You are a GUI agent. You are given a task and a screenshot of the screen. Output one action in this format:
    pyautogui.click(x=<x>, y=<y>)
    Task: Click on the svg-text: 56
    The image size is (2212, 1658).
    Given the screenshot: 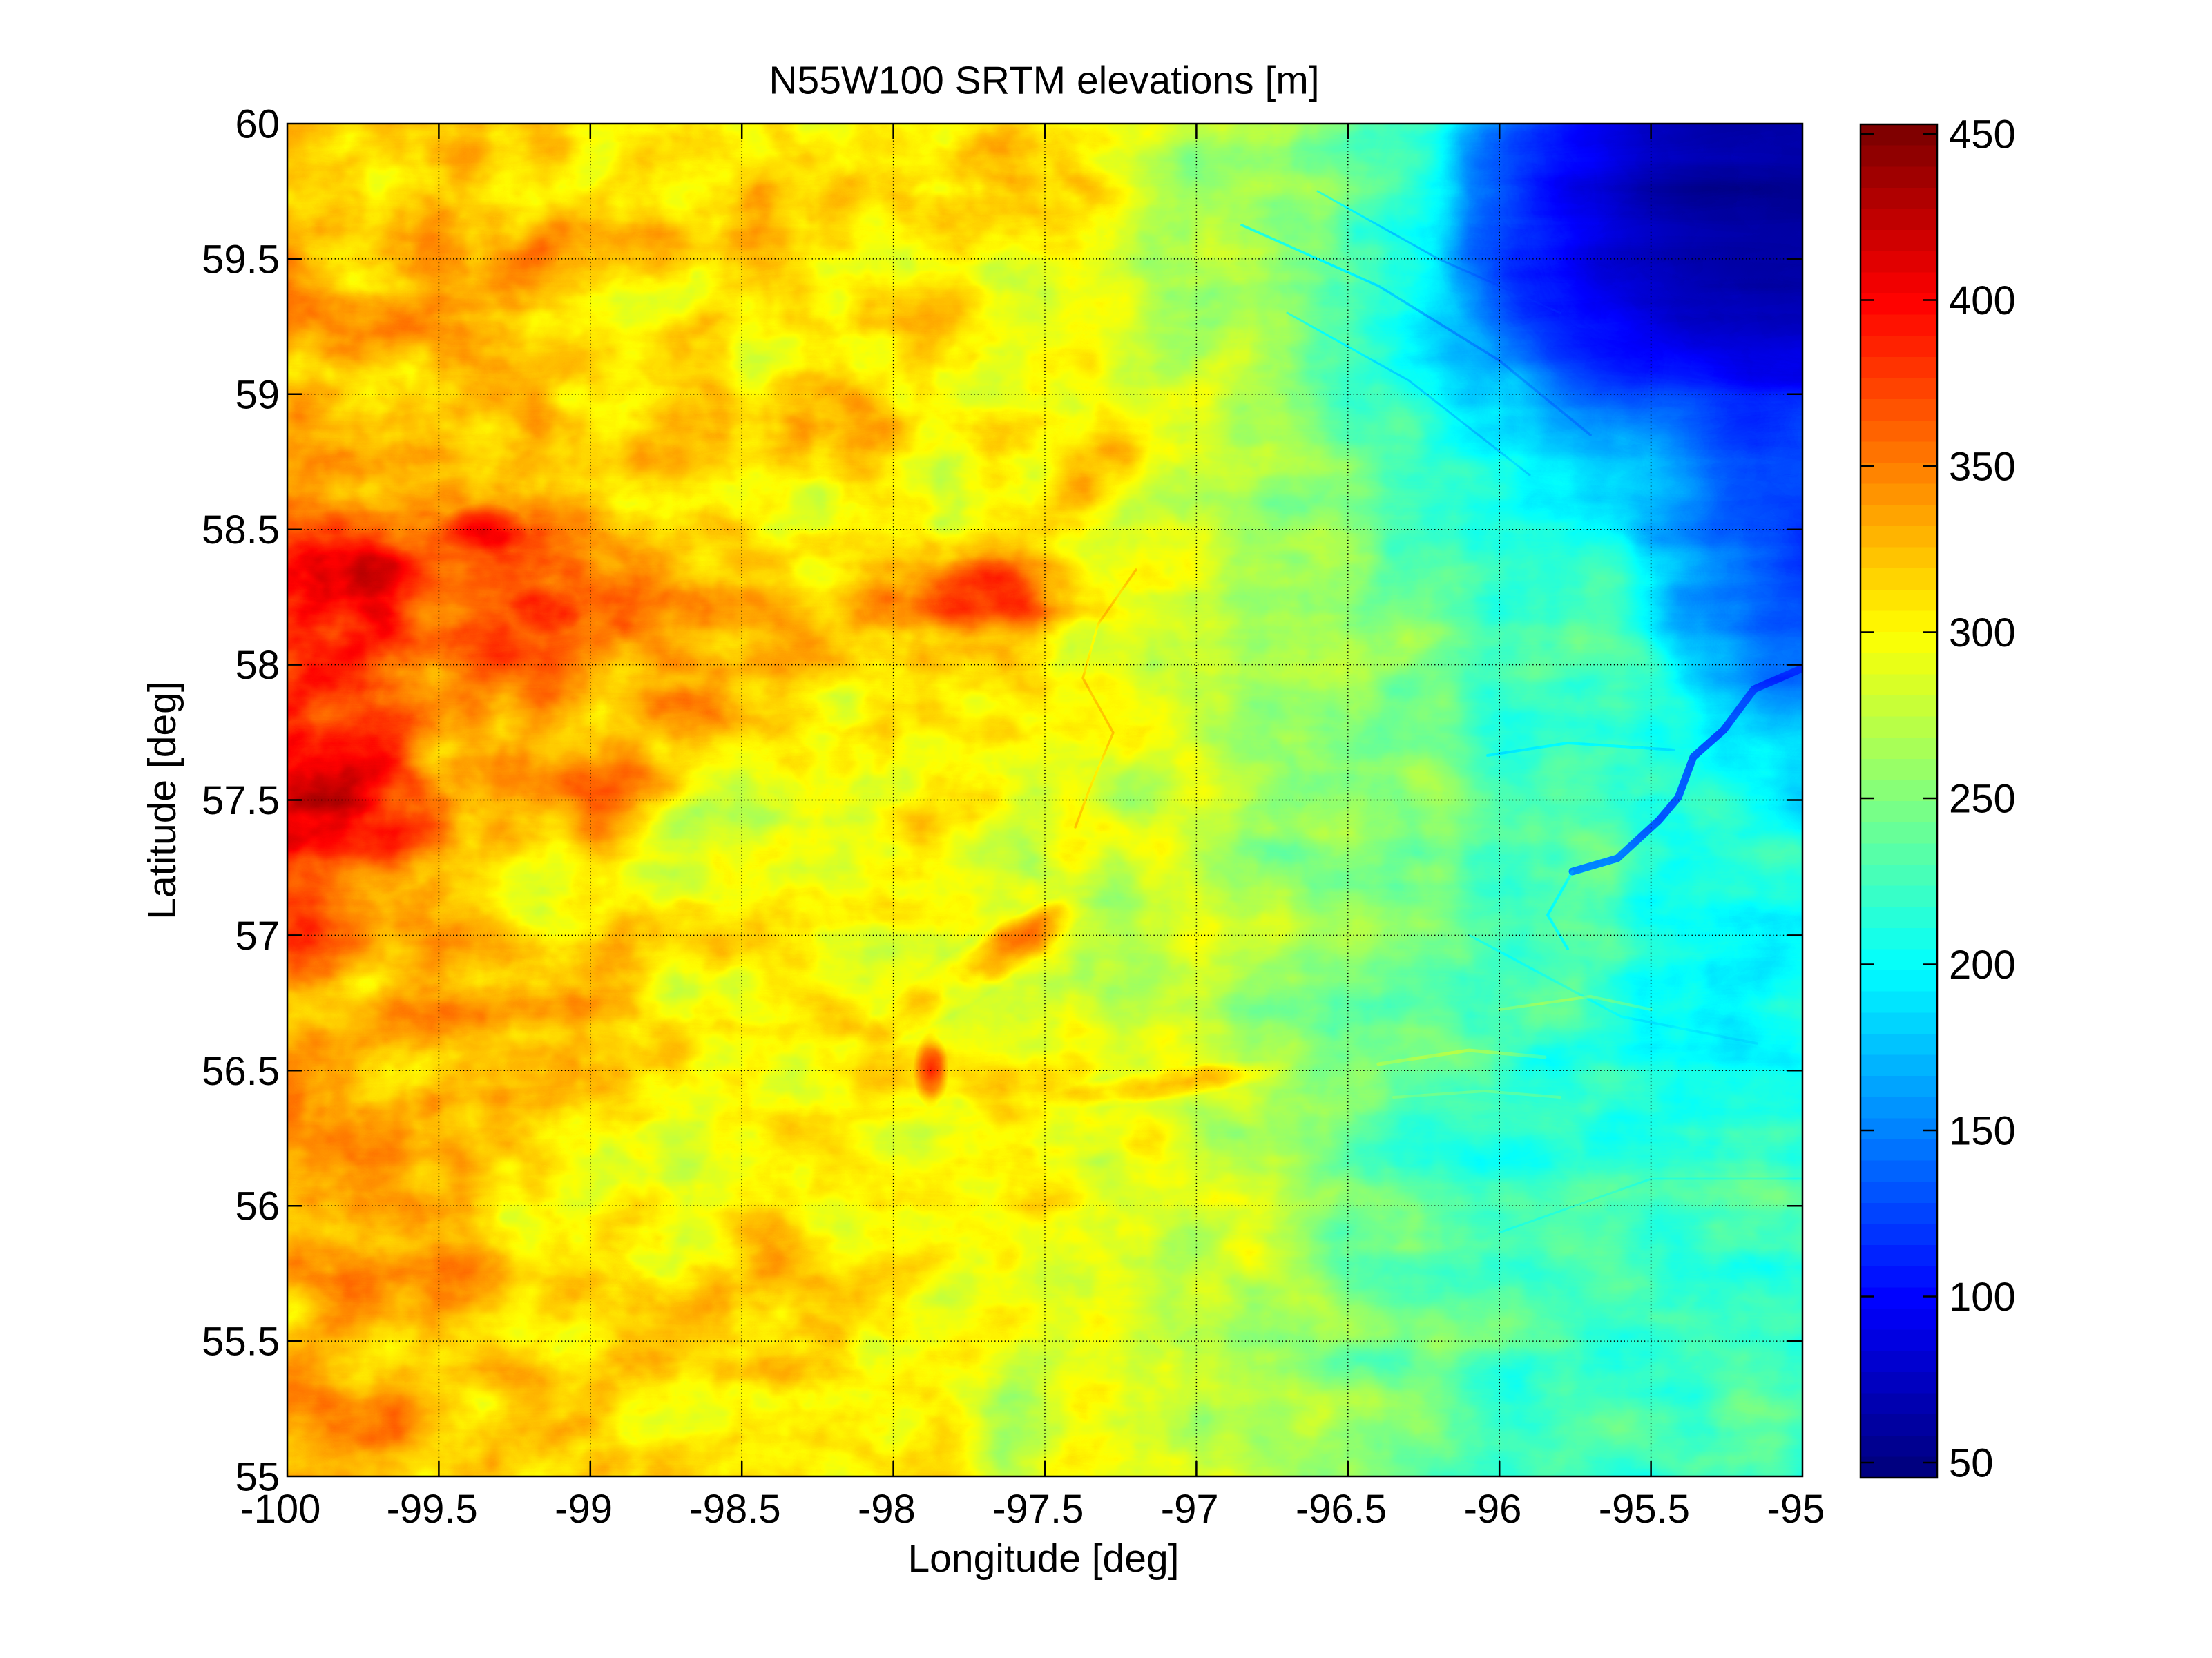 What is the action you would take?
    pyautogui.click(x=258, y=1206)
    